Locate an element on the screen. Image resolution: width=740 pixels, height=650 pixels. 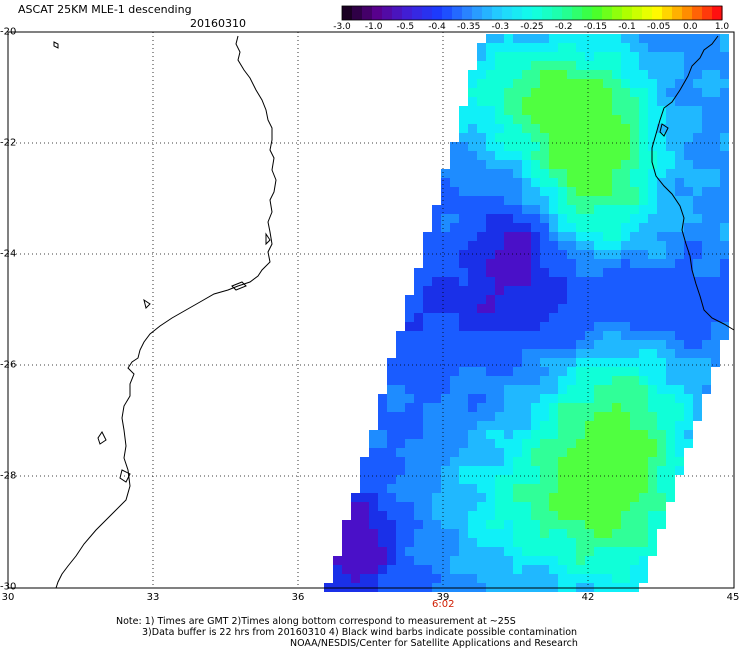
coastline-island-a is located at coordinates (56, 45).